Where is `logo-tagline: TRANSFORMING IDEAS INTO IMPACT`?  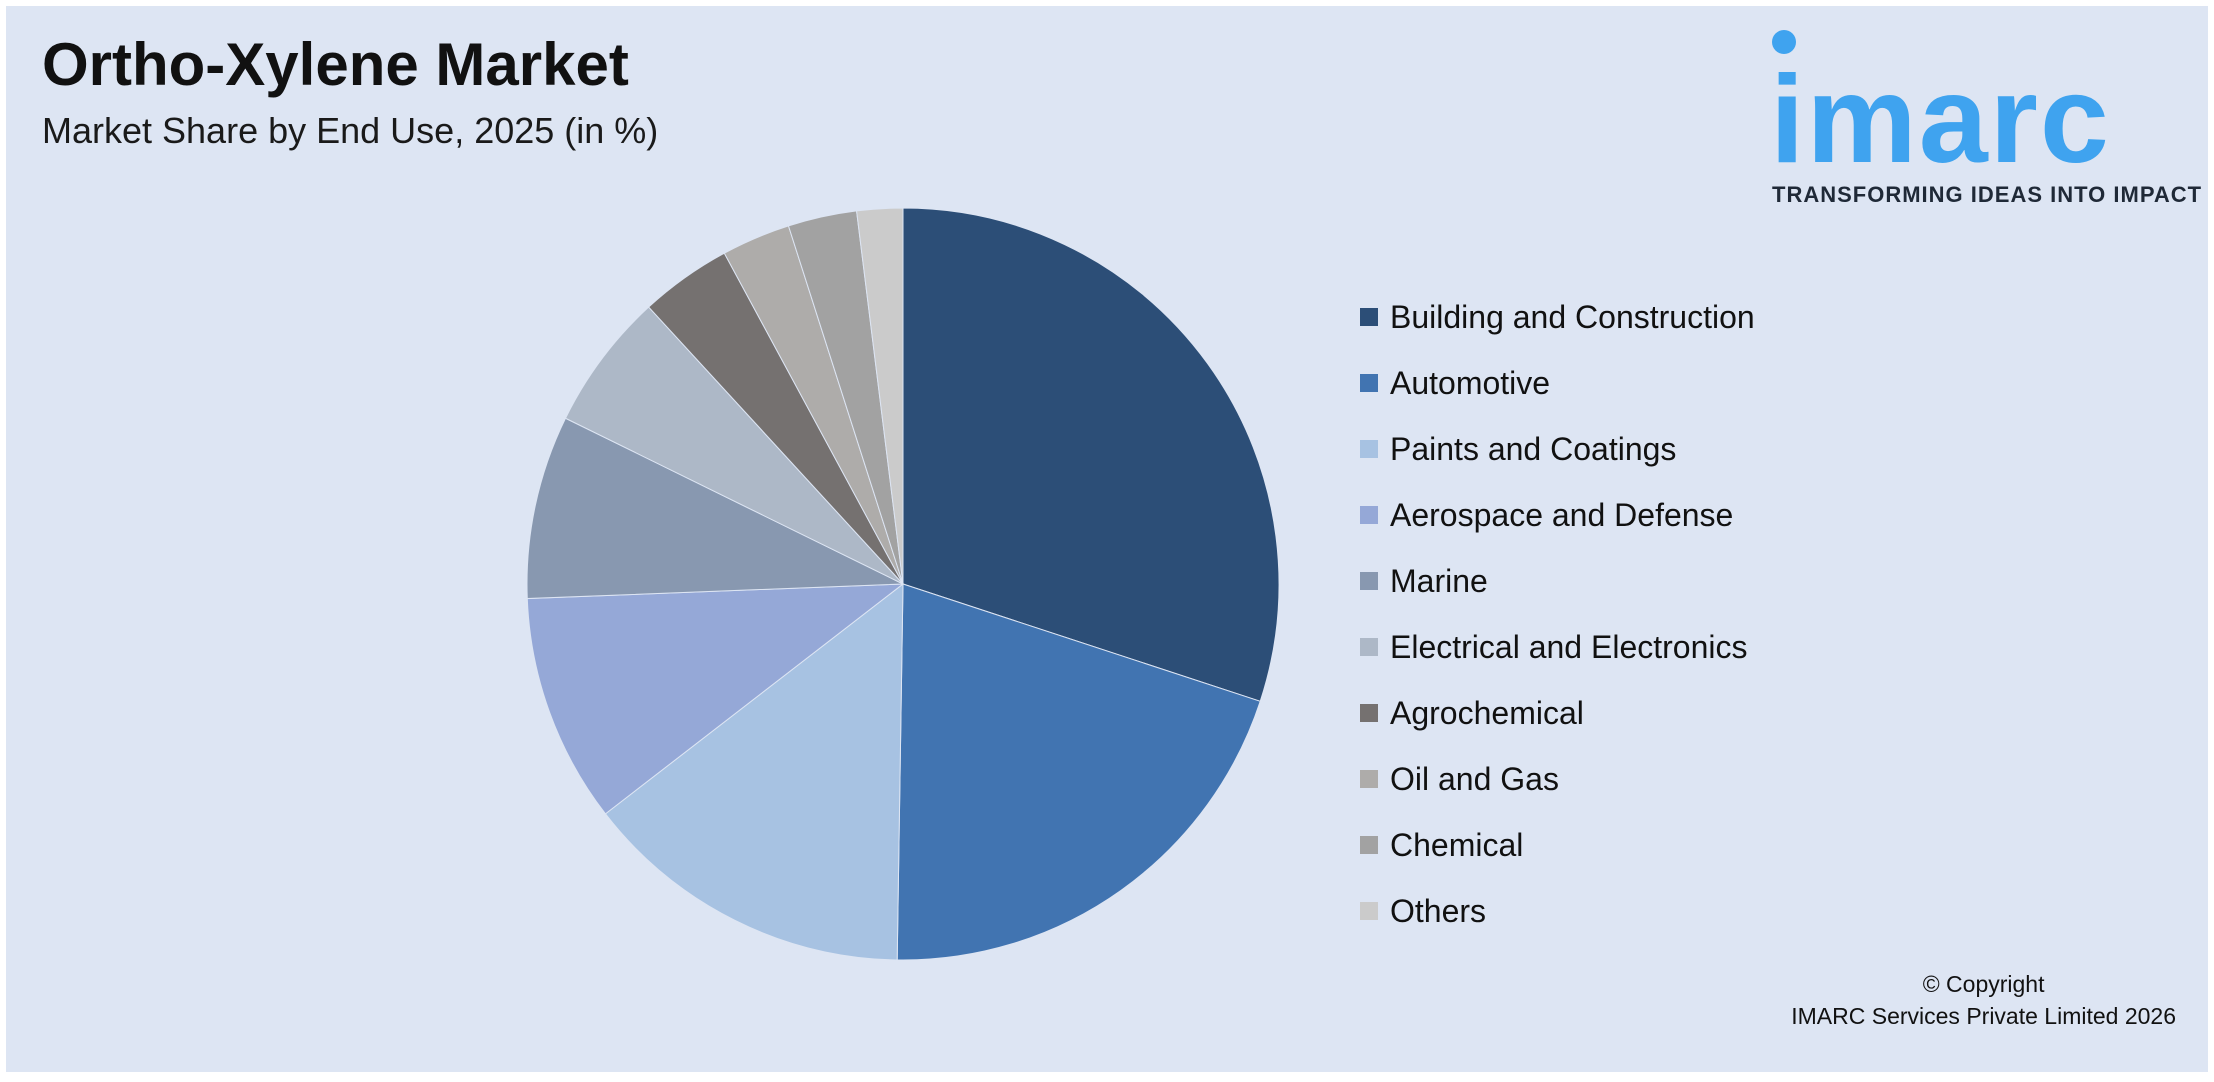 logo-tagline: TRANSFORMING IDEAS INTO IMPACT is located at coordinates (1987, 194).